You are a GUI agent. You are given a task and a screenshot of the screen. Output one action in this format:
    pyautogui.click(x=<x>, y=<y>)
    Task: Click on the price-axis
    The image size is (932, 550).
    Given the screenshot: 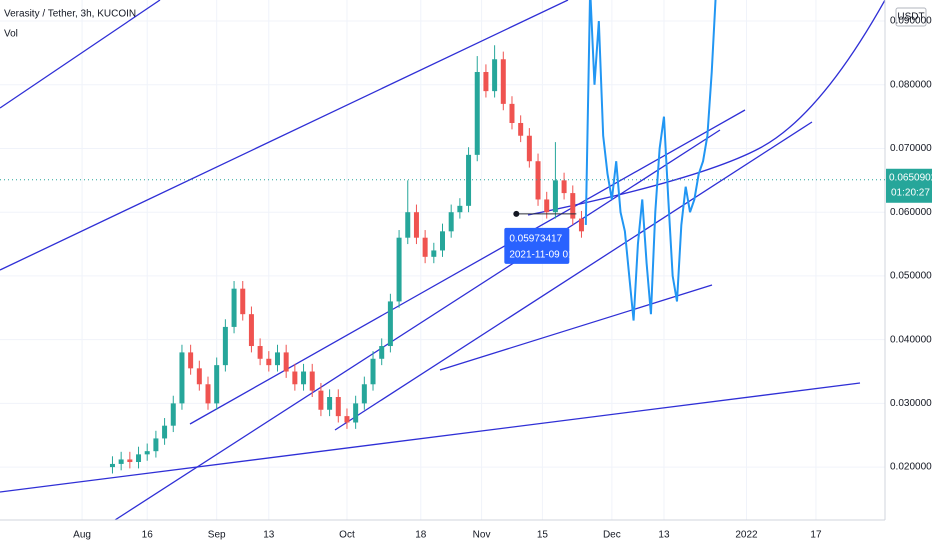 What is the action you would take?
    pyautogui.click(x=908, y=275)
    